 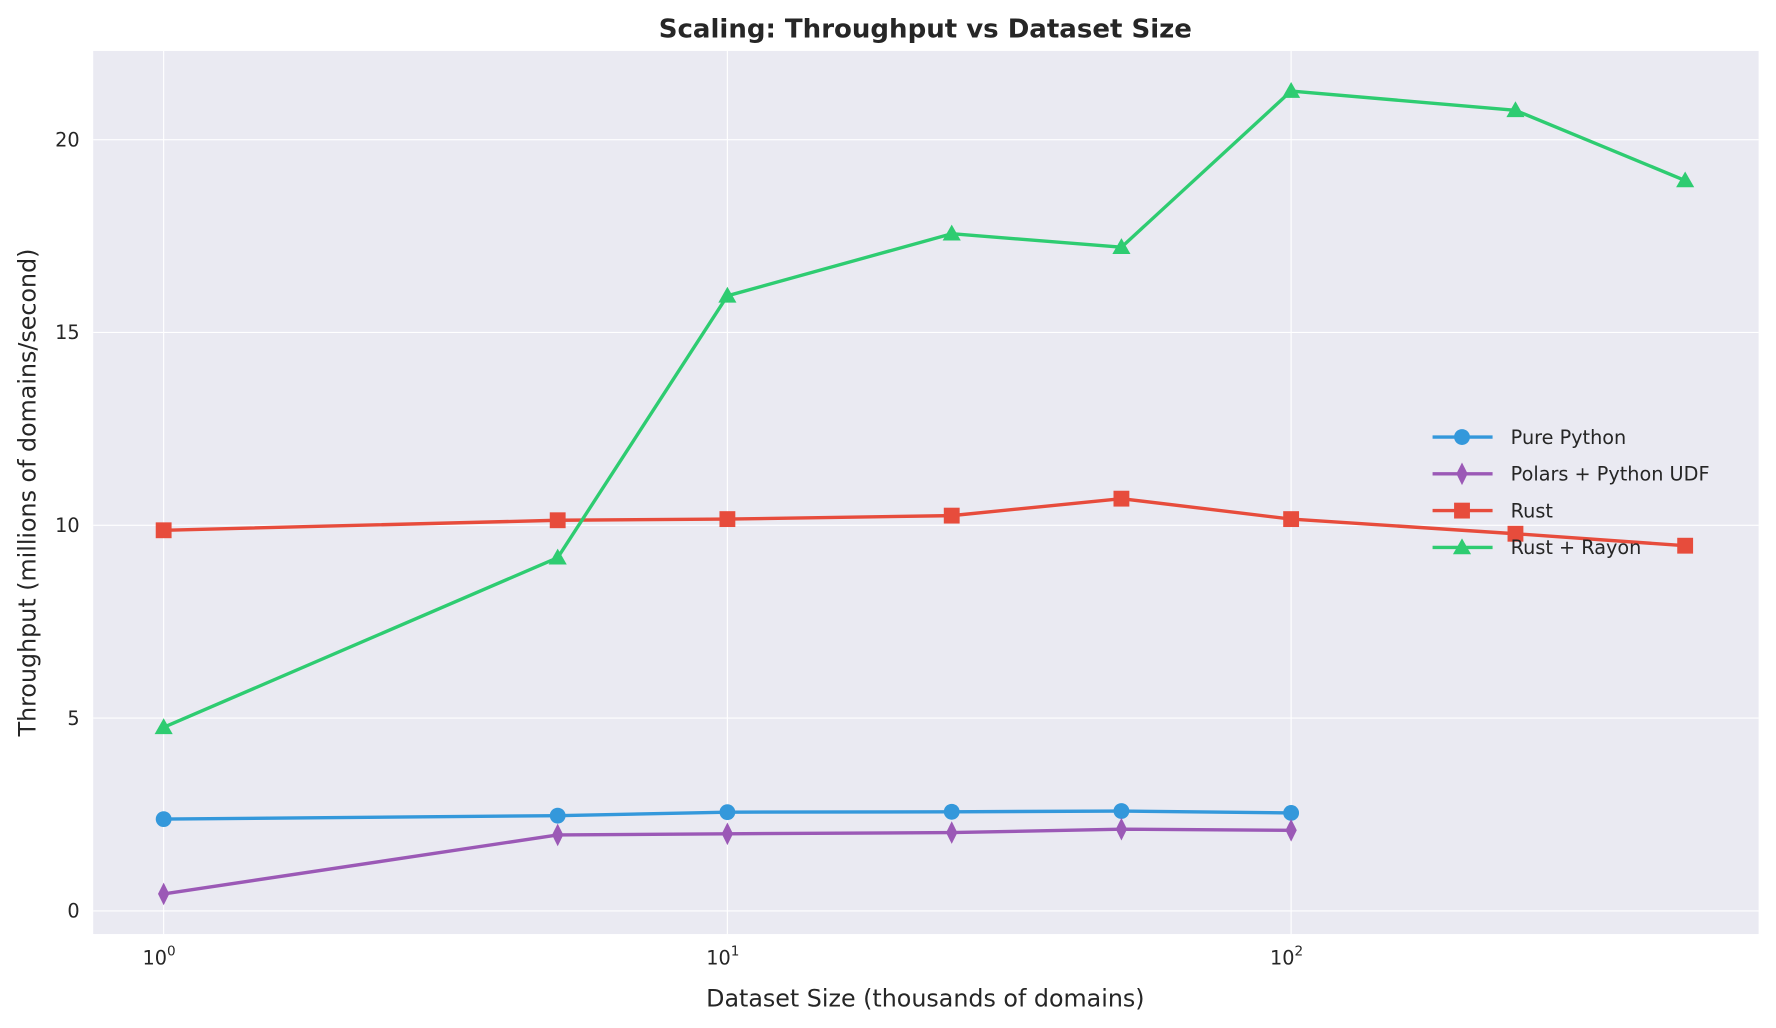 What do you see at coordinates (1576, 547) in the screenshot?
I see `legend-label: Rust + Rayon` at bounding box center [1576, 547].